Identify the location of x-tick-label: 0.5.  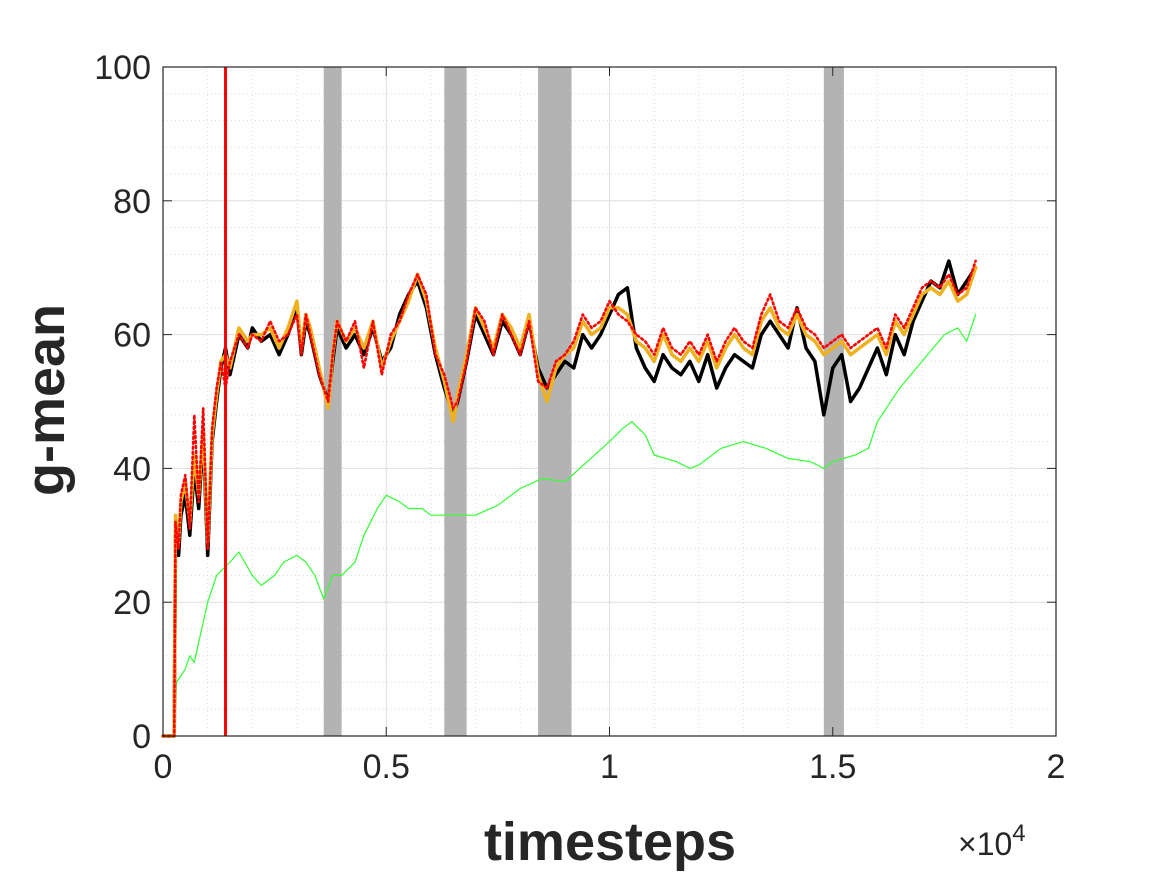
(386, 767).